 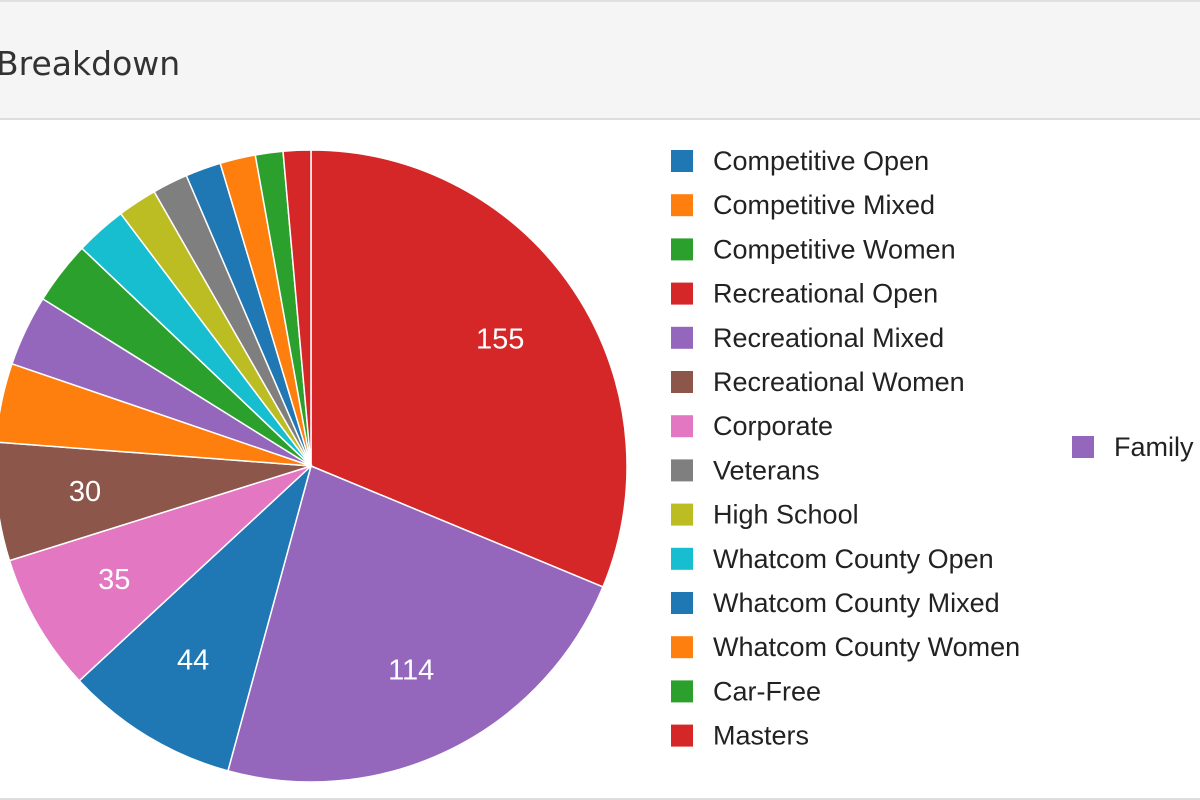 I want to click on legend-item-corporate: Corporate, so click(x=752, y=426).